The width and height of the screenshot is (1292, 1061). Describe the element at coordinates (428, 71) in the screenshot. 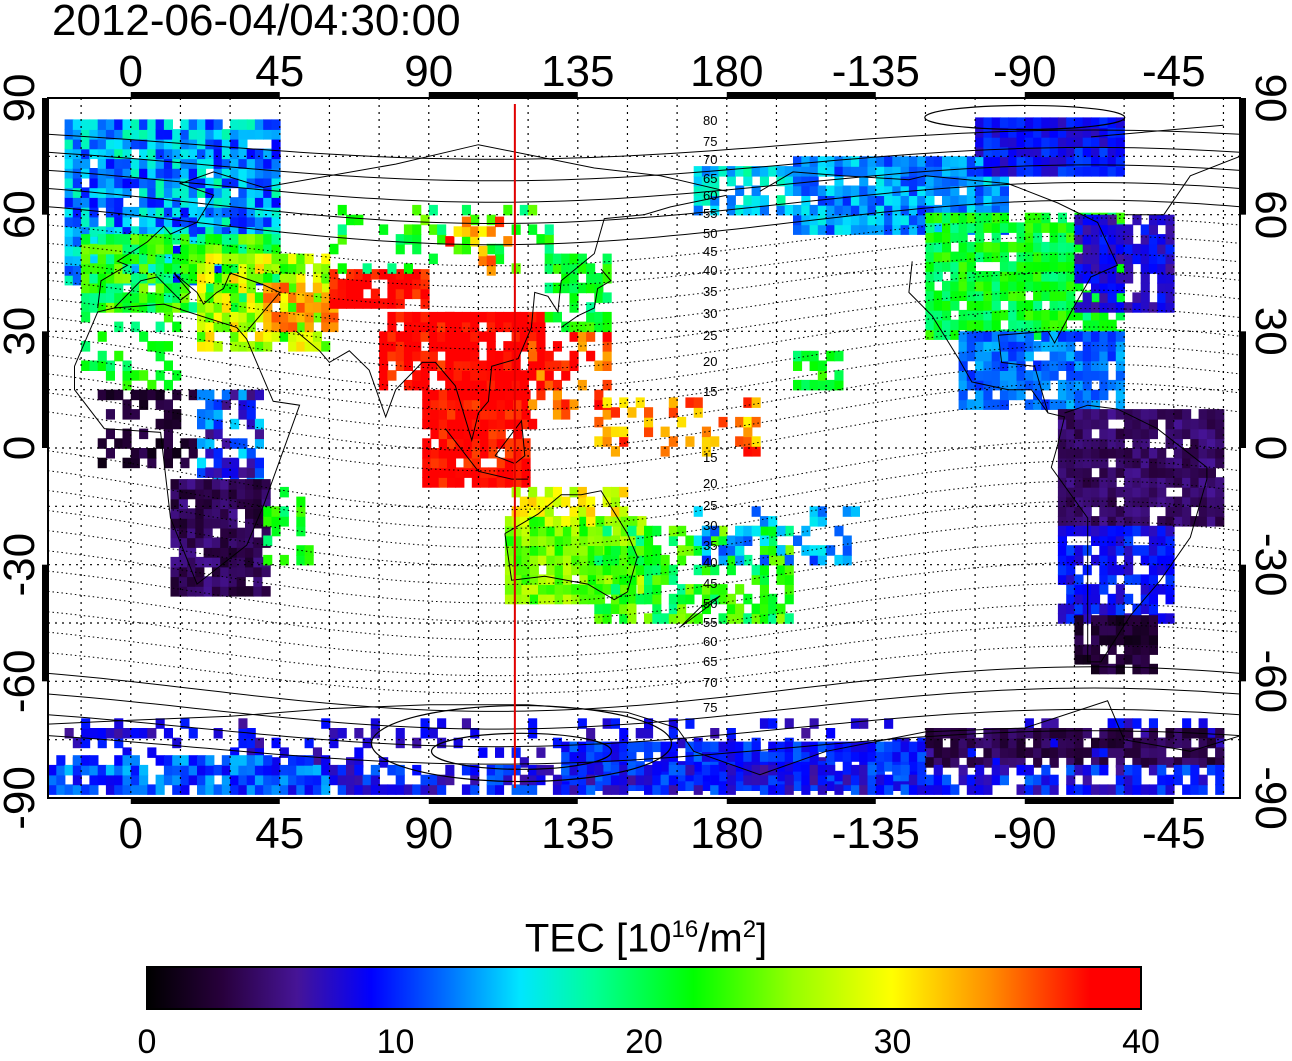

I see `top-lon-label: 90` at that location.